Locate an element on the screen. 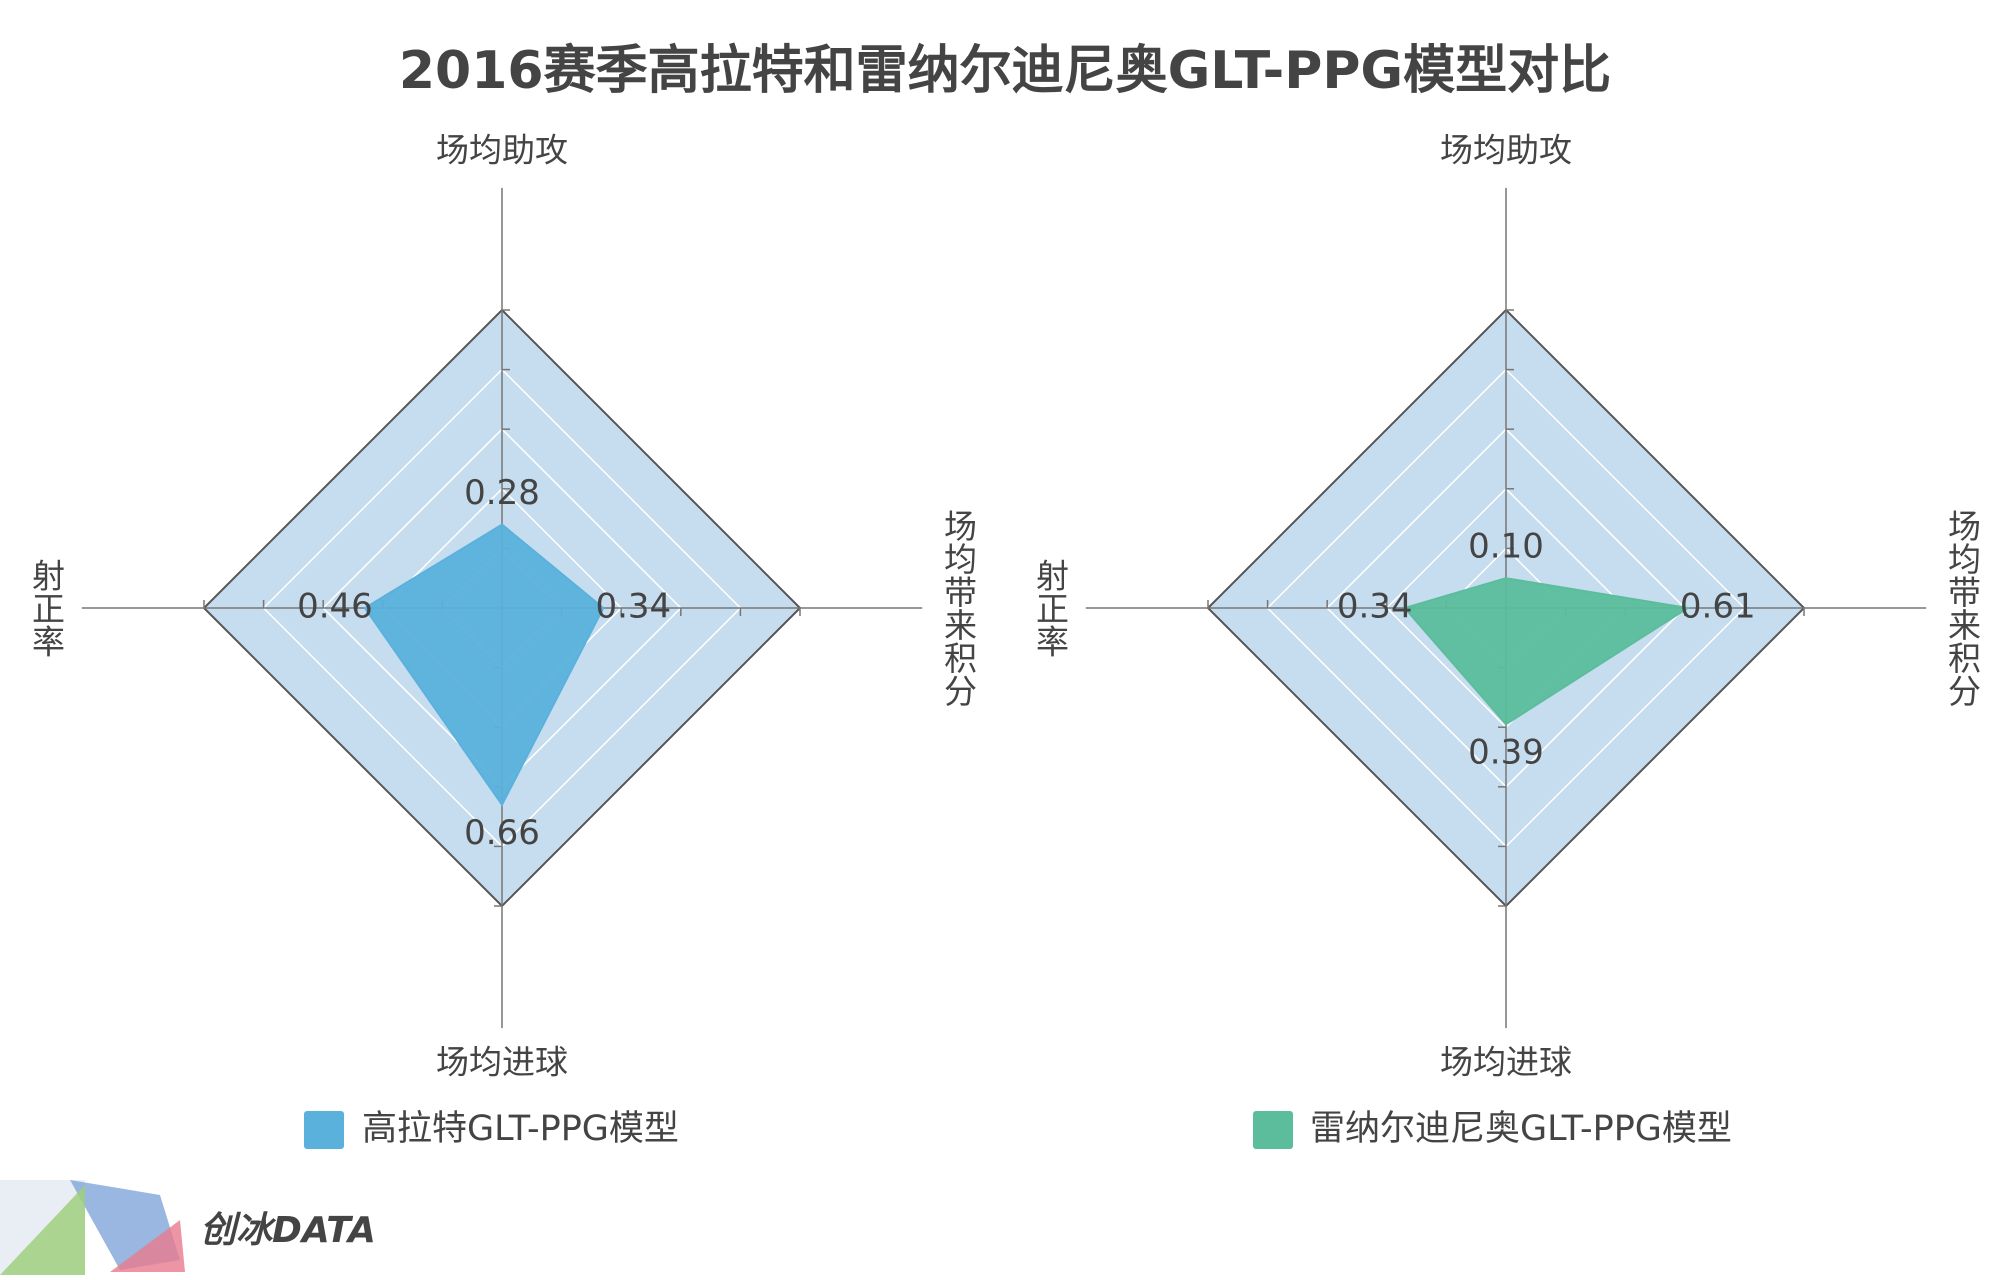 Image resolution: width=2002 pixels, height=1280 pixels. data-label: 0.28 is located at coordinates (502, 493).